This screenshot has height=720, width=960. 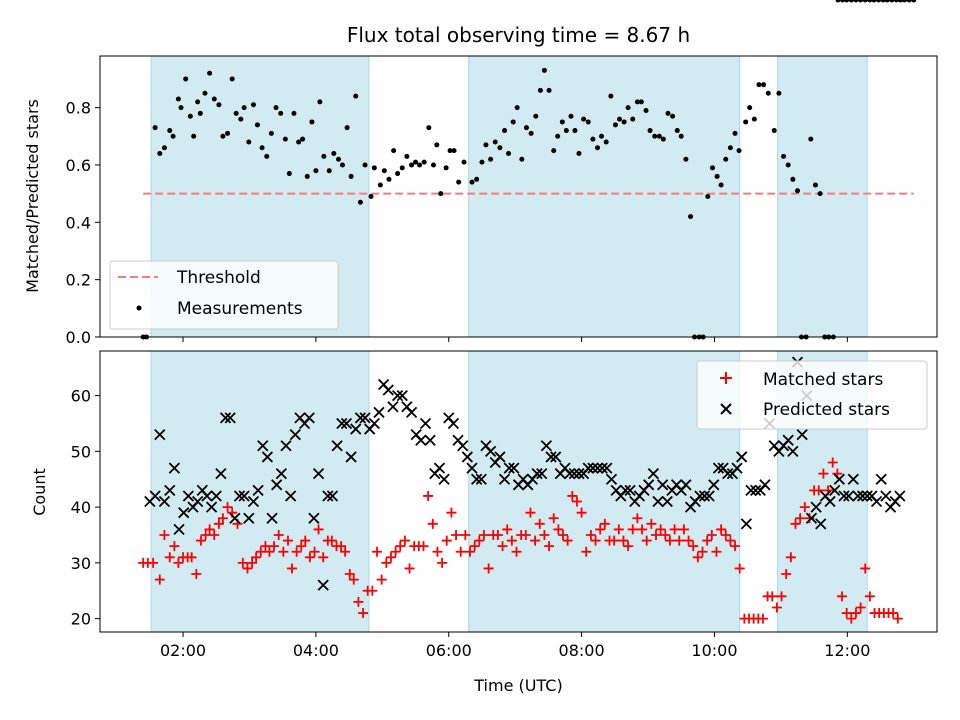 What do you see at coordinates (604, 196) in the screenshot?
I see `top-observing-window` at bounding box center [604, 196].